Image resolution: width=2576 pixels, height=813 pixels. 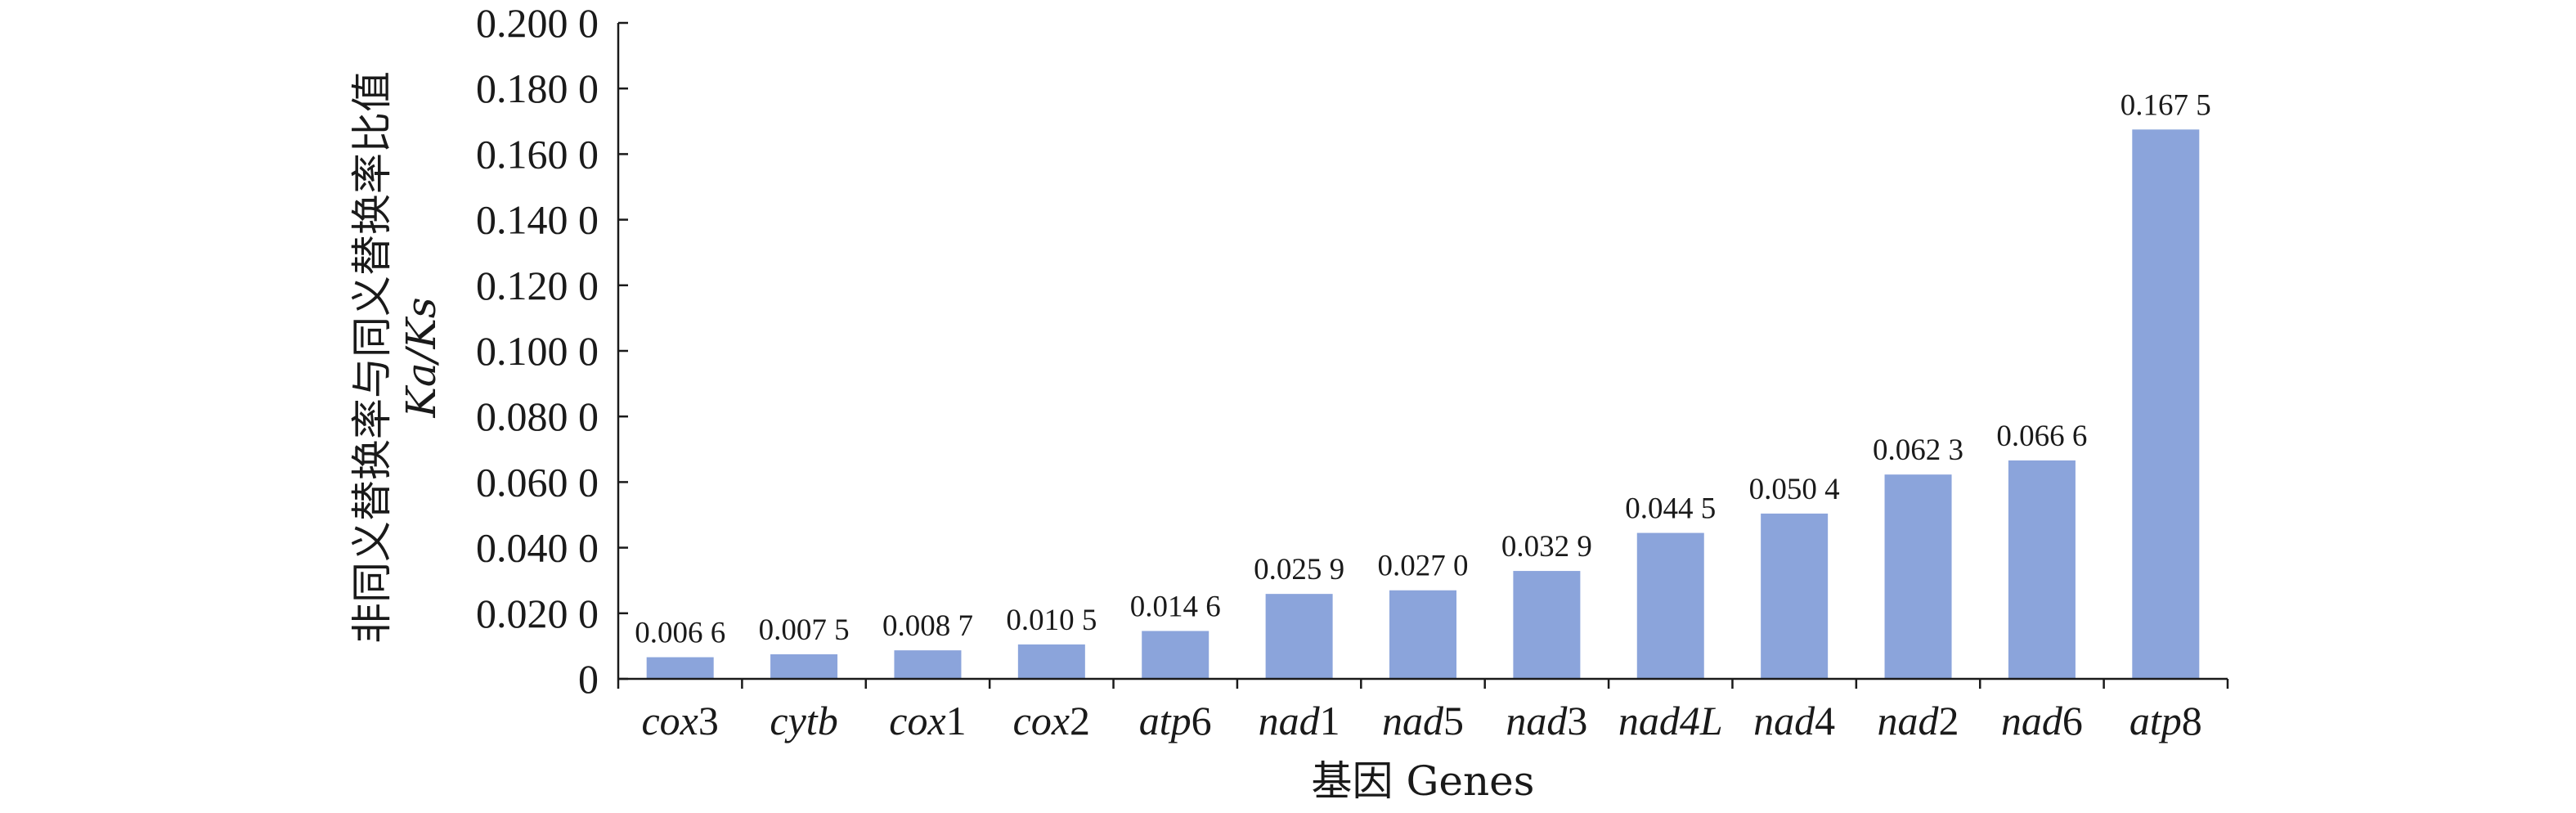 What do you see at coordinates (537, 351) in the screenshot?
I see `y-tick-label: 0.100 0` at bounding box center [537, 351].